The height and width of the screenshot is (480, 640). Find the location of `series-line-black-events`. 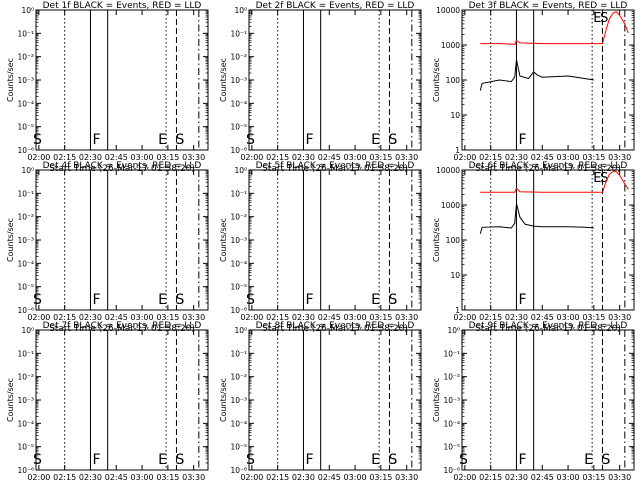

series-line-black-events is located at coordinates (536, 75).